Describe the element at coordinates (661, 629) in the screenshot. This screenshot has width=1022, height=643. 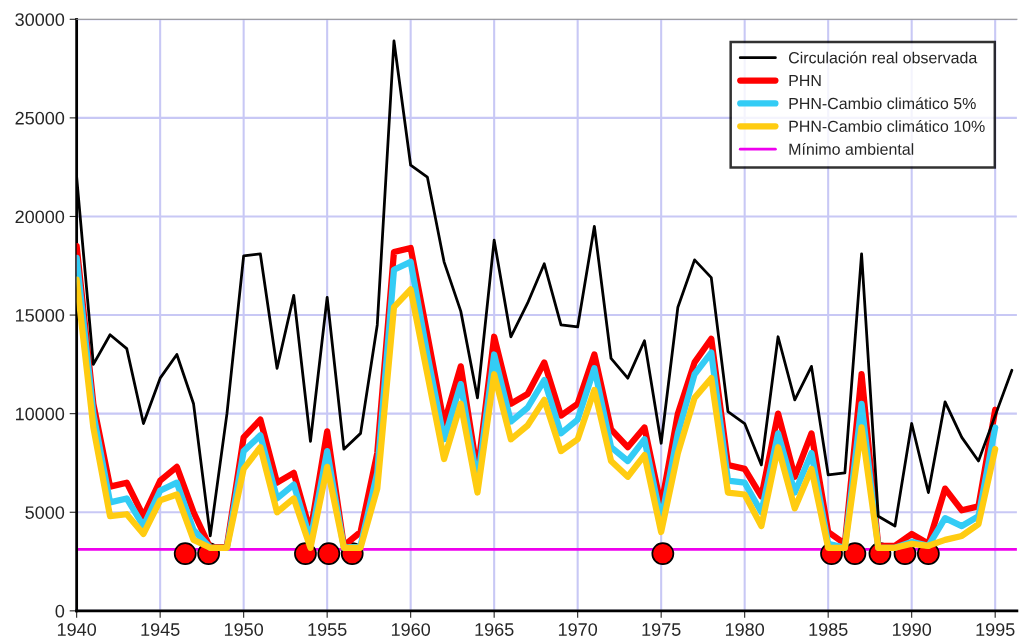
I see `x-tick-label: 1975` at that location.